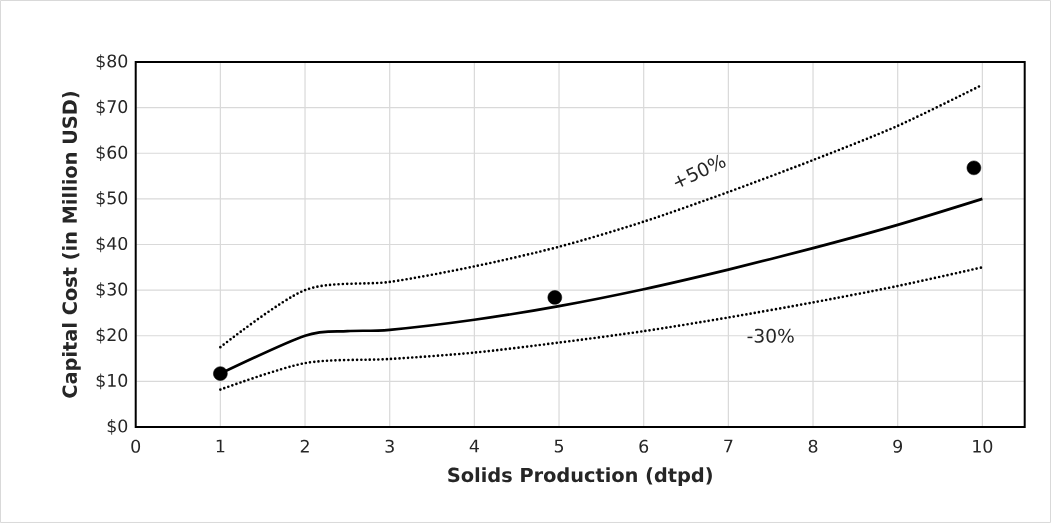 This screenshot has height=523, width=1051. Describe the element at coordinates (389, 446) in the screenshot. I see `x-tick-label: 3` at that location.